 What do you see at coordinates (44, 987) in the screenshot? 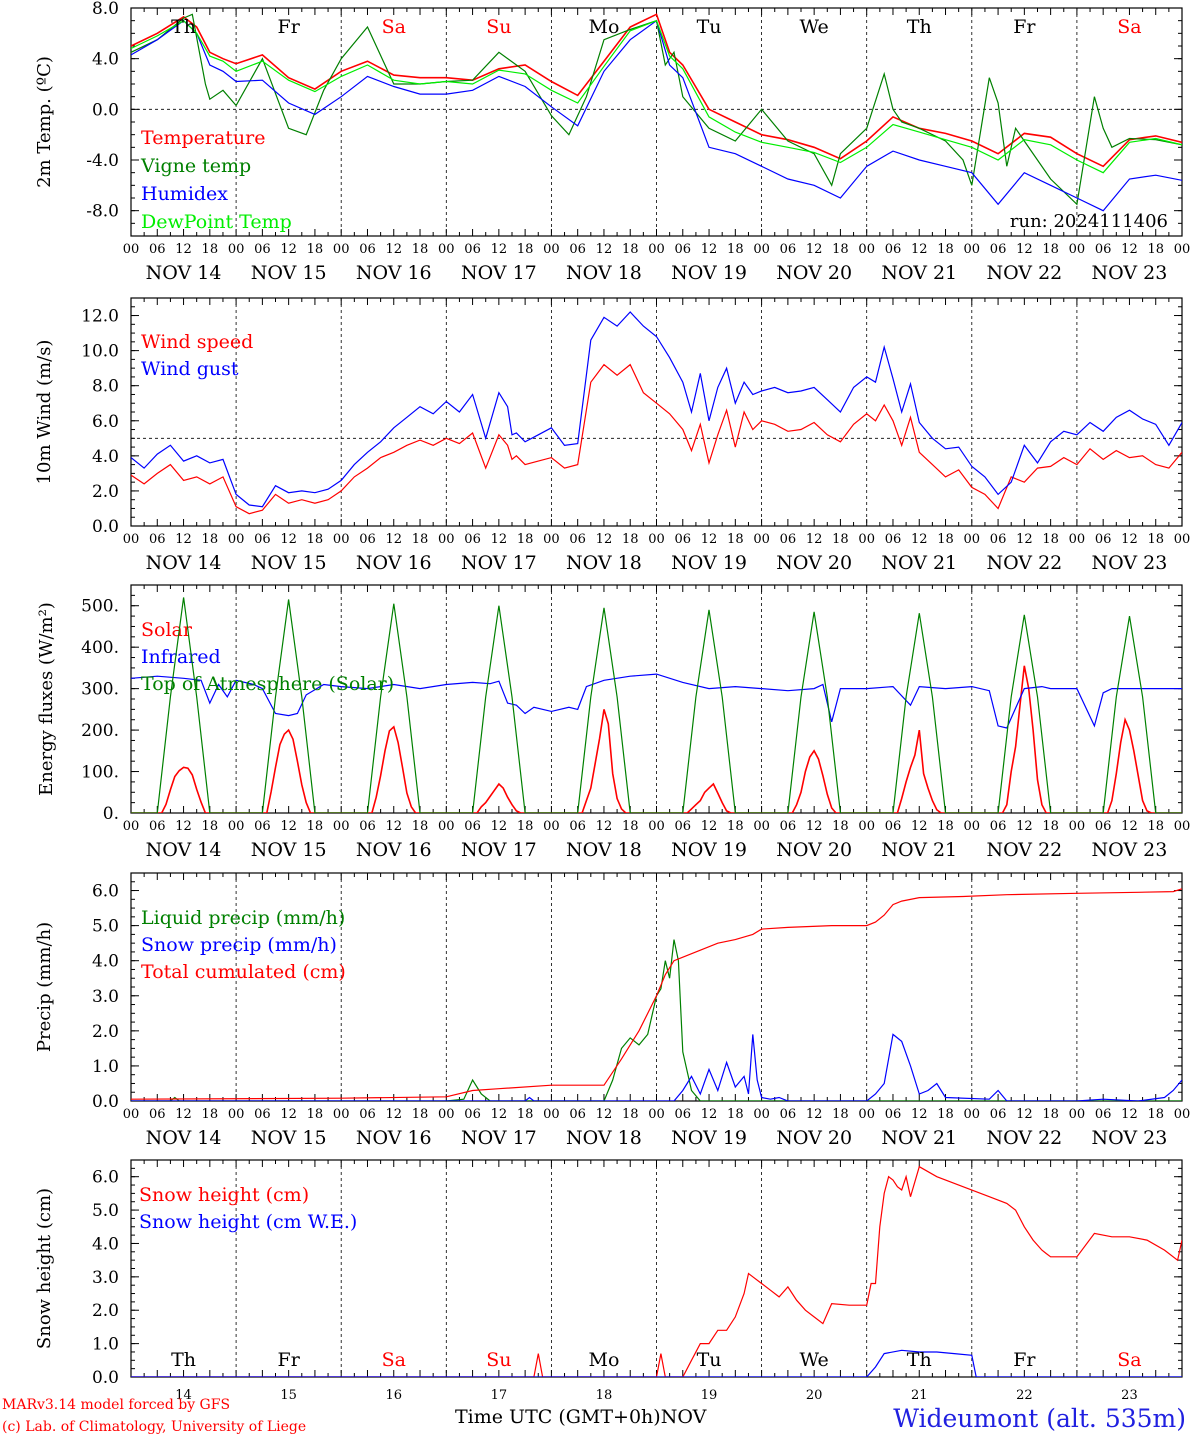
I see `y-axis-title: Precip (mm/h)` at bounding box center [44, 987].